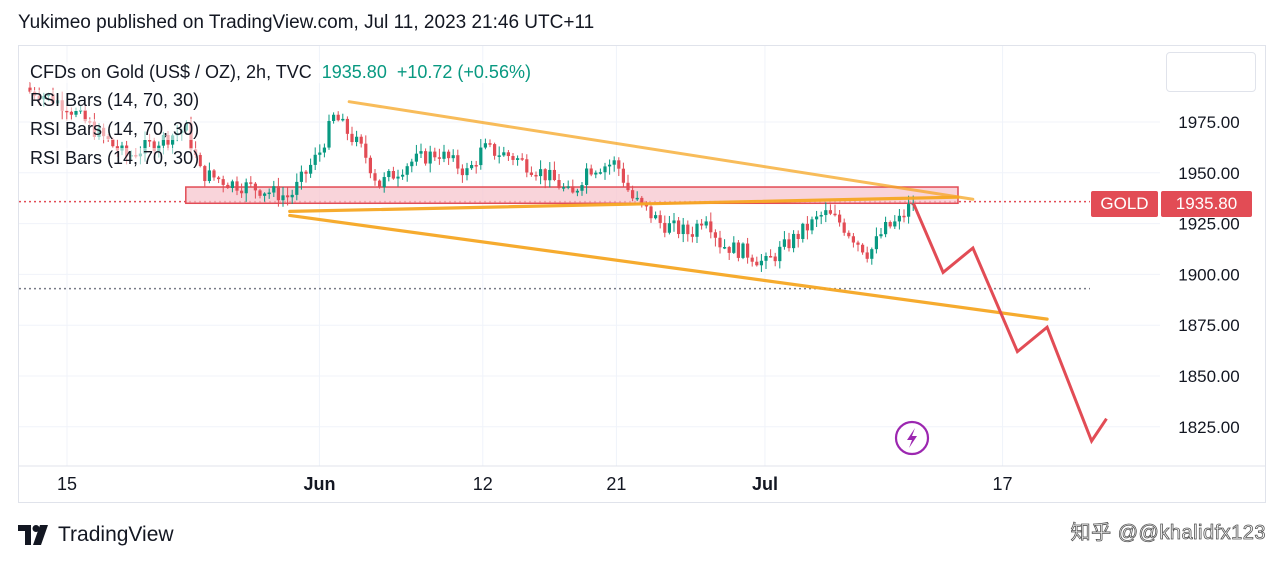  I want to click on y-tick-label: 1975.00, so click(1208, 122).